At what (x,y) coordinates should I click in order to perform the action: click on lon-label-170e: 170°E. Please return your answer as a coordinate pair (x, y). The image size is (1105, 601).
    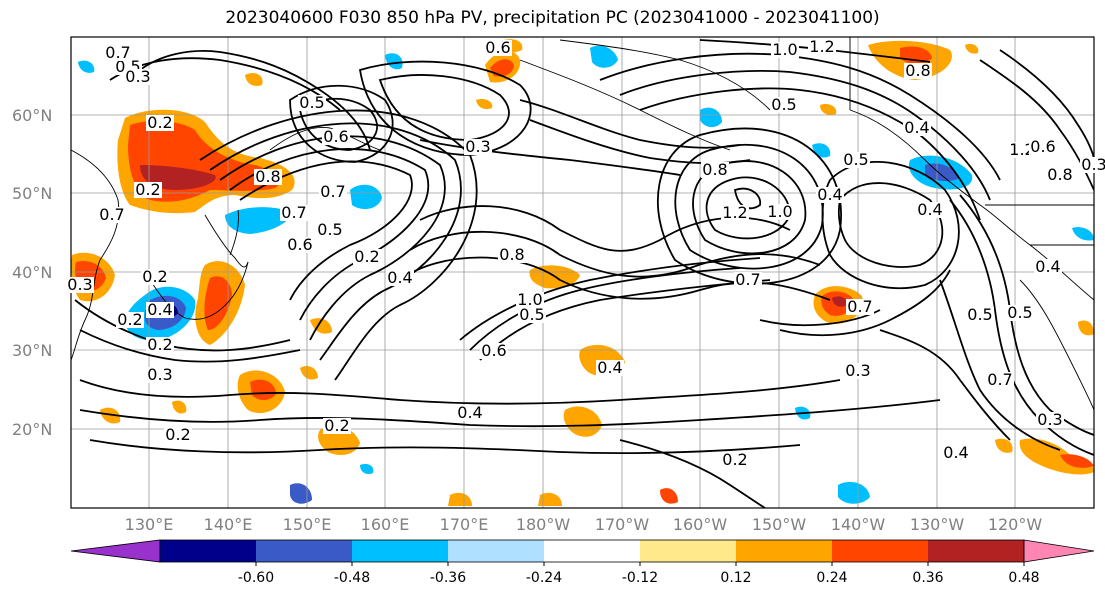
    Looking at the image, I should click on (464, 524).